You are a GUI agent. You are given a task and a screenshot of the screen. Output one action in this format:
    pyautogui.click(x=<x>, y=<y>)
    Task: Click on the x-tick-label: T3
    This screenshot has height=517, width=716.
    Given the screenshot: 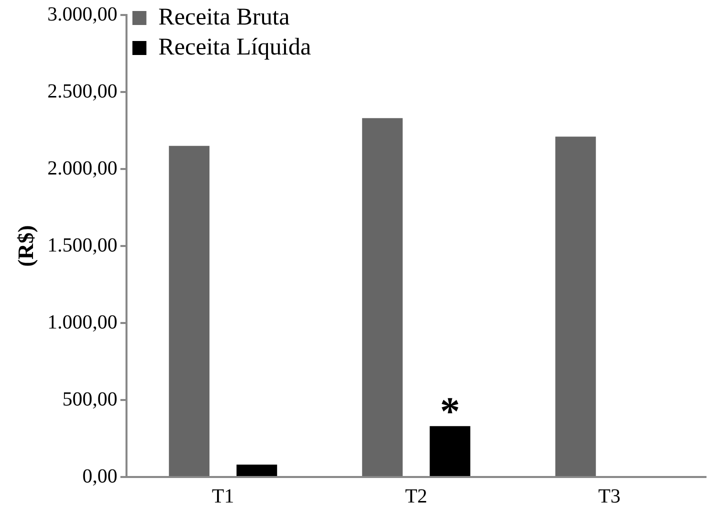 What is the action you would take?
    pyautogui.click(x=609, y=496)
    